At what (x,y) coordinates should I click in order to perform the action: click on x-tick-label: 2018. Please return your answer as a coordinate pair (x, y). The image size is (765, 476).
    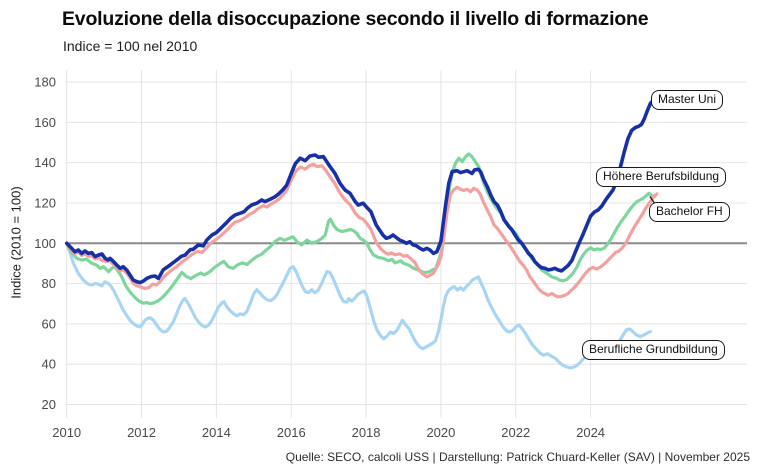
    Looking at the image, I should click on (366, 432).